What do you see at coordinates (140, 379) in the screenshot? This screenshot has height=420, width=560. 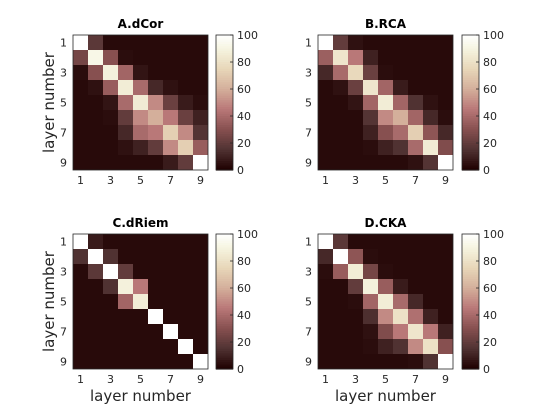 I see `x-tick-label: 5` at bounding box center [140, 379].